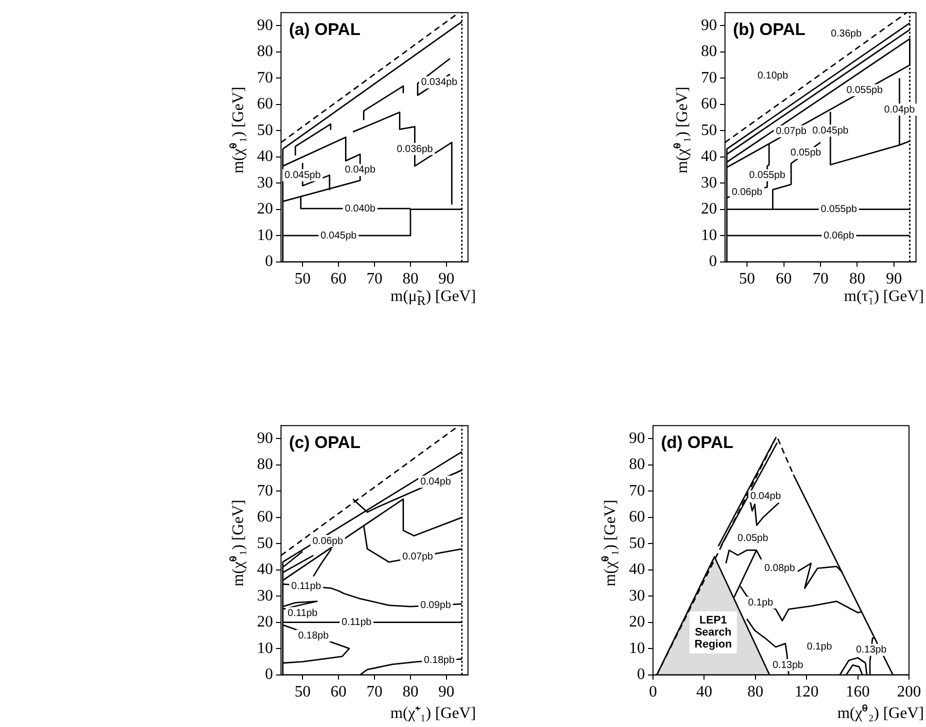 The width and height of the screenshot is (926, 727). Describe the element at coordinates (769, 29) in the screenshot. I see `chart-title: (b) OPAL` at that location.